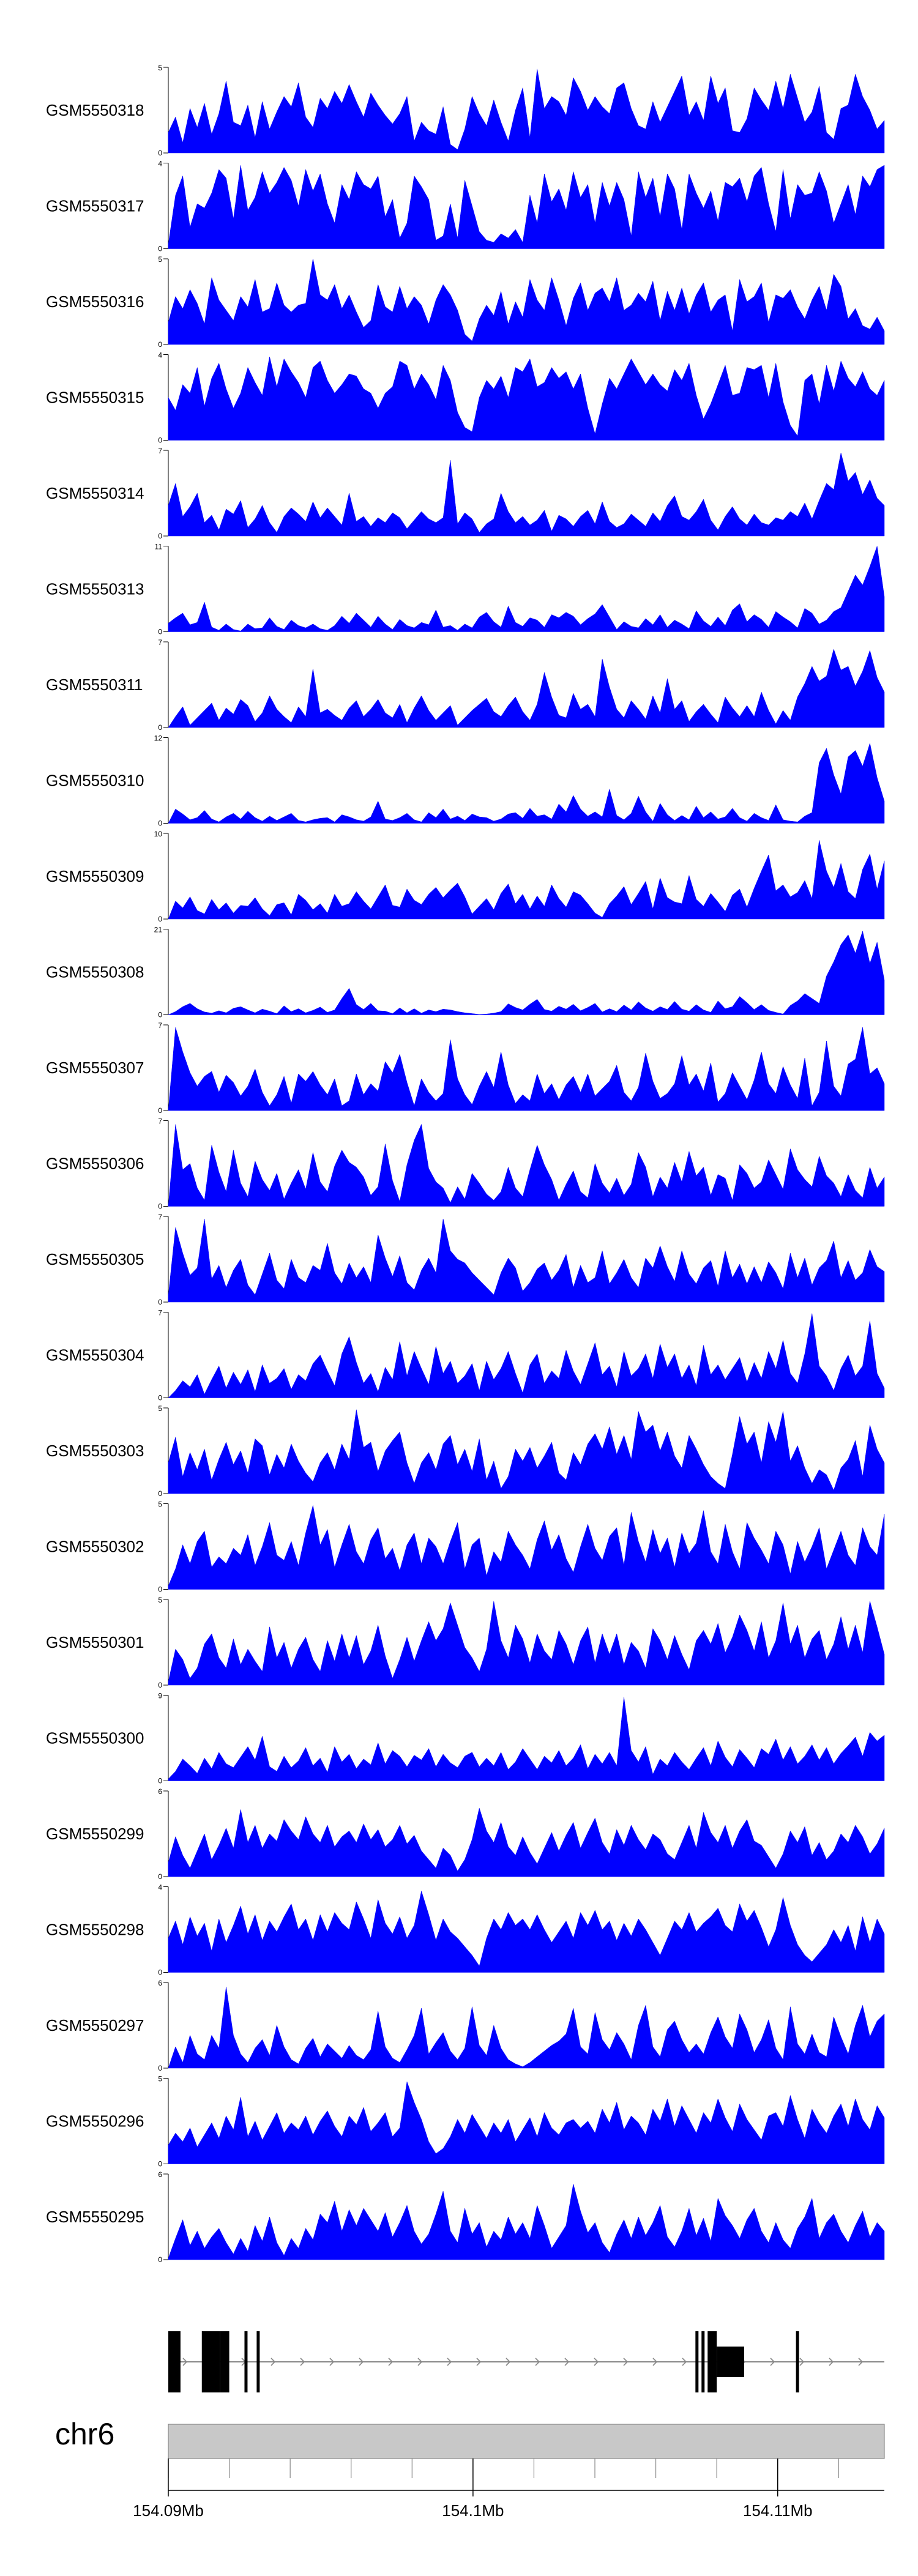  Describe the element at coordinates (95, 1451) in the screenshot. I see `track-label: GSM5550303` at that location.